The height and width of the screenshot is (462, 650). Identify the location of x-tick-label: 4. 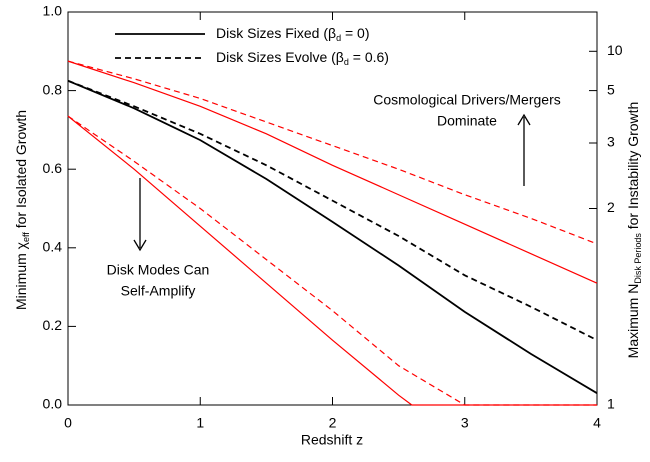
(597, 423).